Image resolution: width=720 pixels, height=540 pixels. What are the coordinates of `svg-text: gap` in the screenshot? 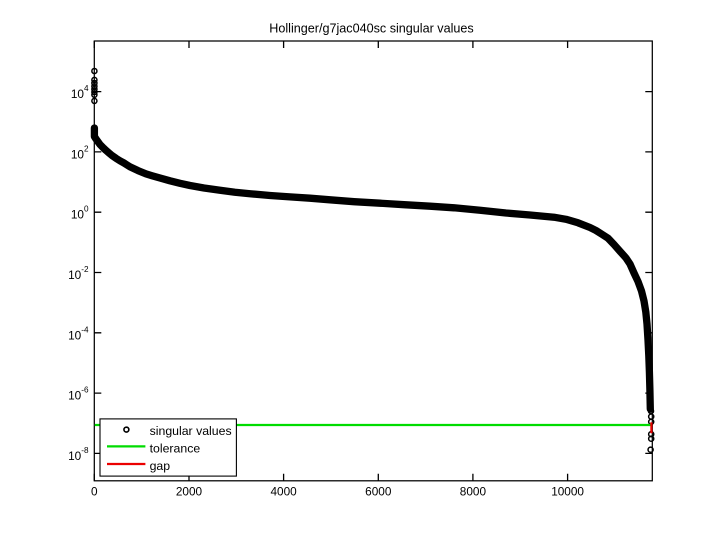 It's located at (160, 466).